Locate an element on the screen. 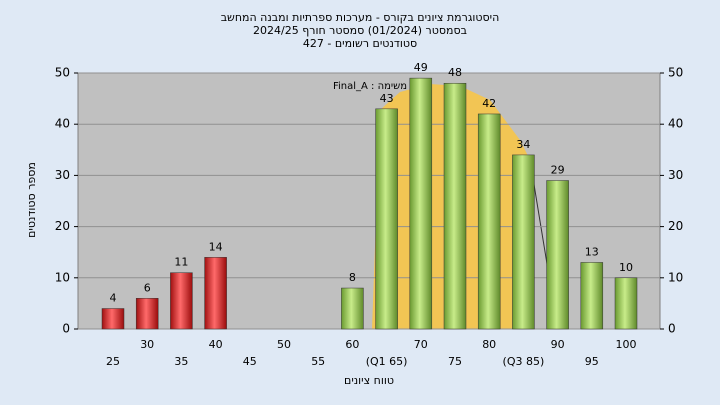 The height and width of the screenshot is (405, 720). data-label: 13 is located at coordinates (592, 251).